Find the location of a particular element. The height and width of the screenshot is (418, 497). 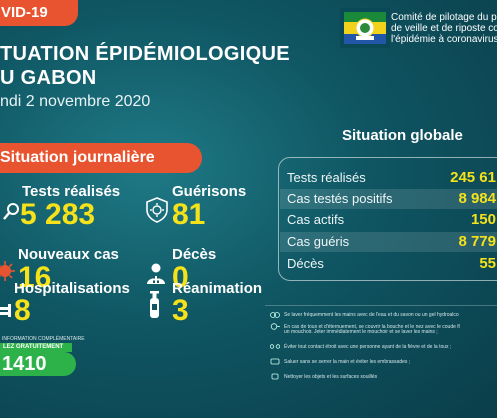

global-row-active: Cas actifs 150 is located at coordinates (388, 220).